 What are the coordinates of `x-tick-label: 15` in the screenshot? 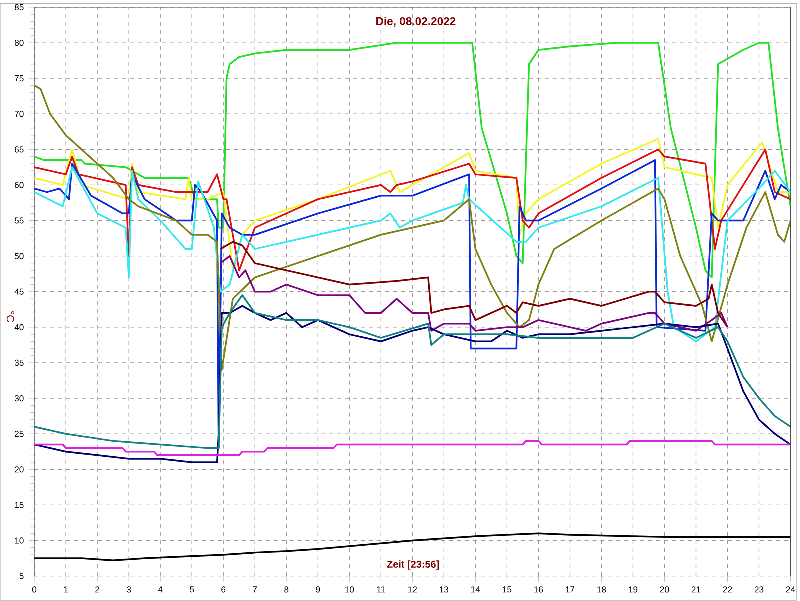 It's located at (507, 589).